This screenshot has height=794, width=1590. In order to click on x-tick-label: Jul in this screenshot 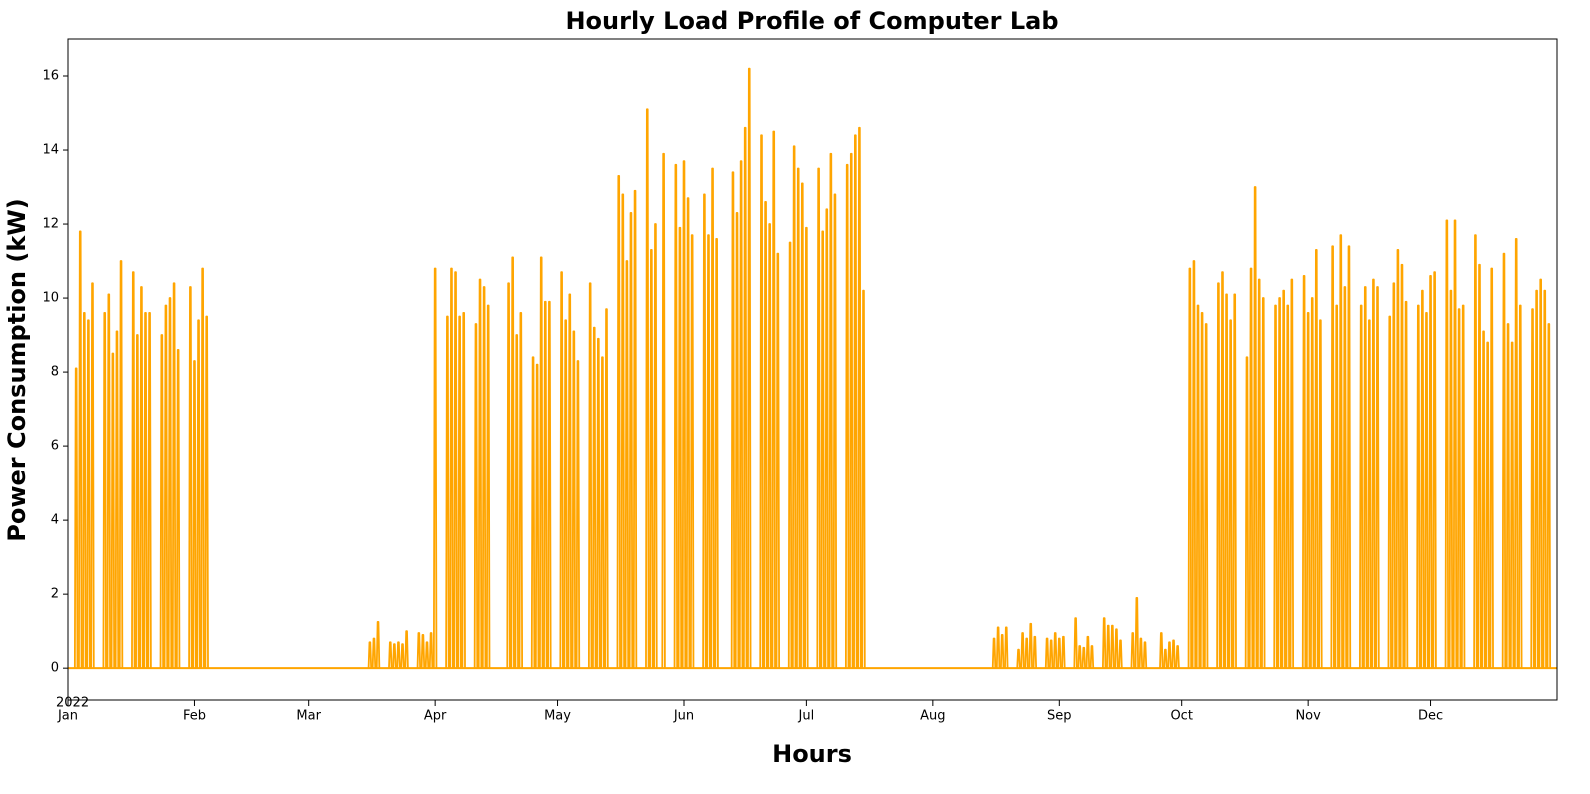, I will do `click(806, 716)`.